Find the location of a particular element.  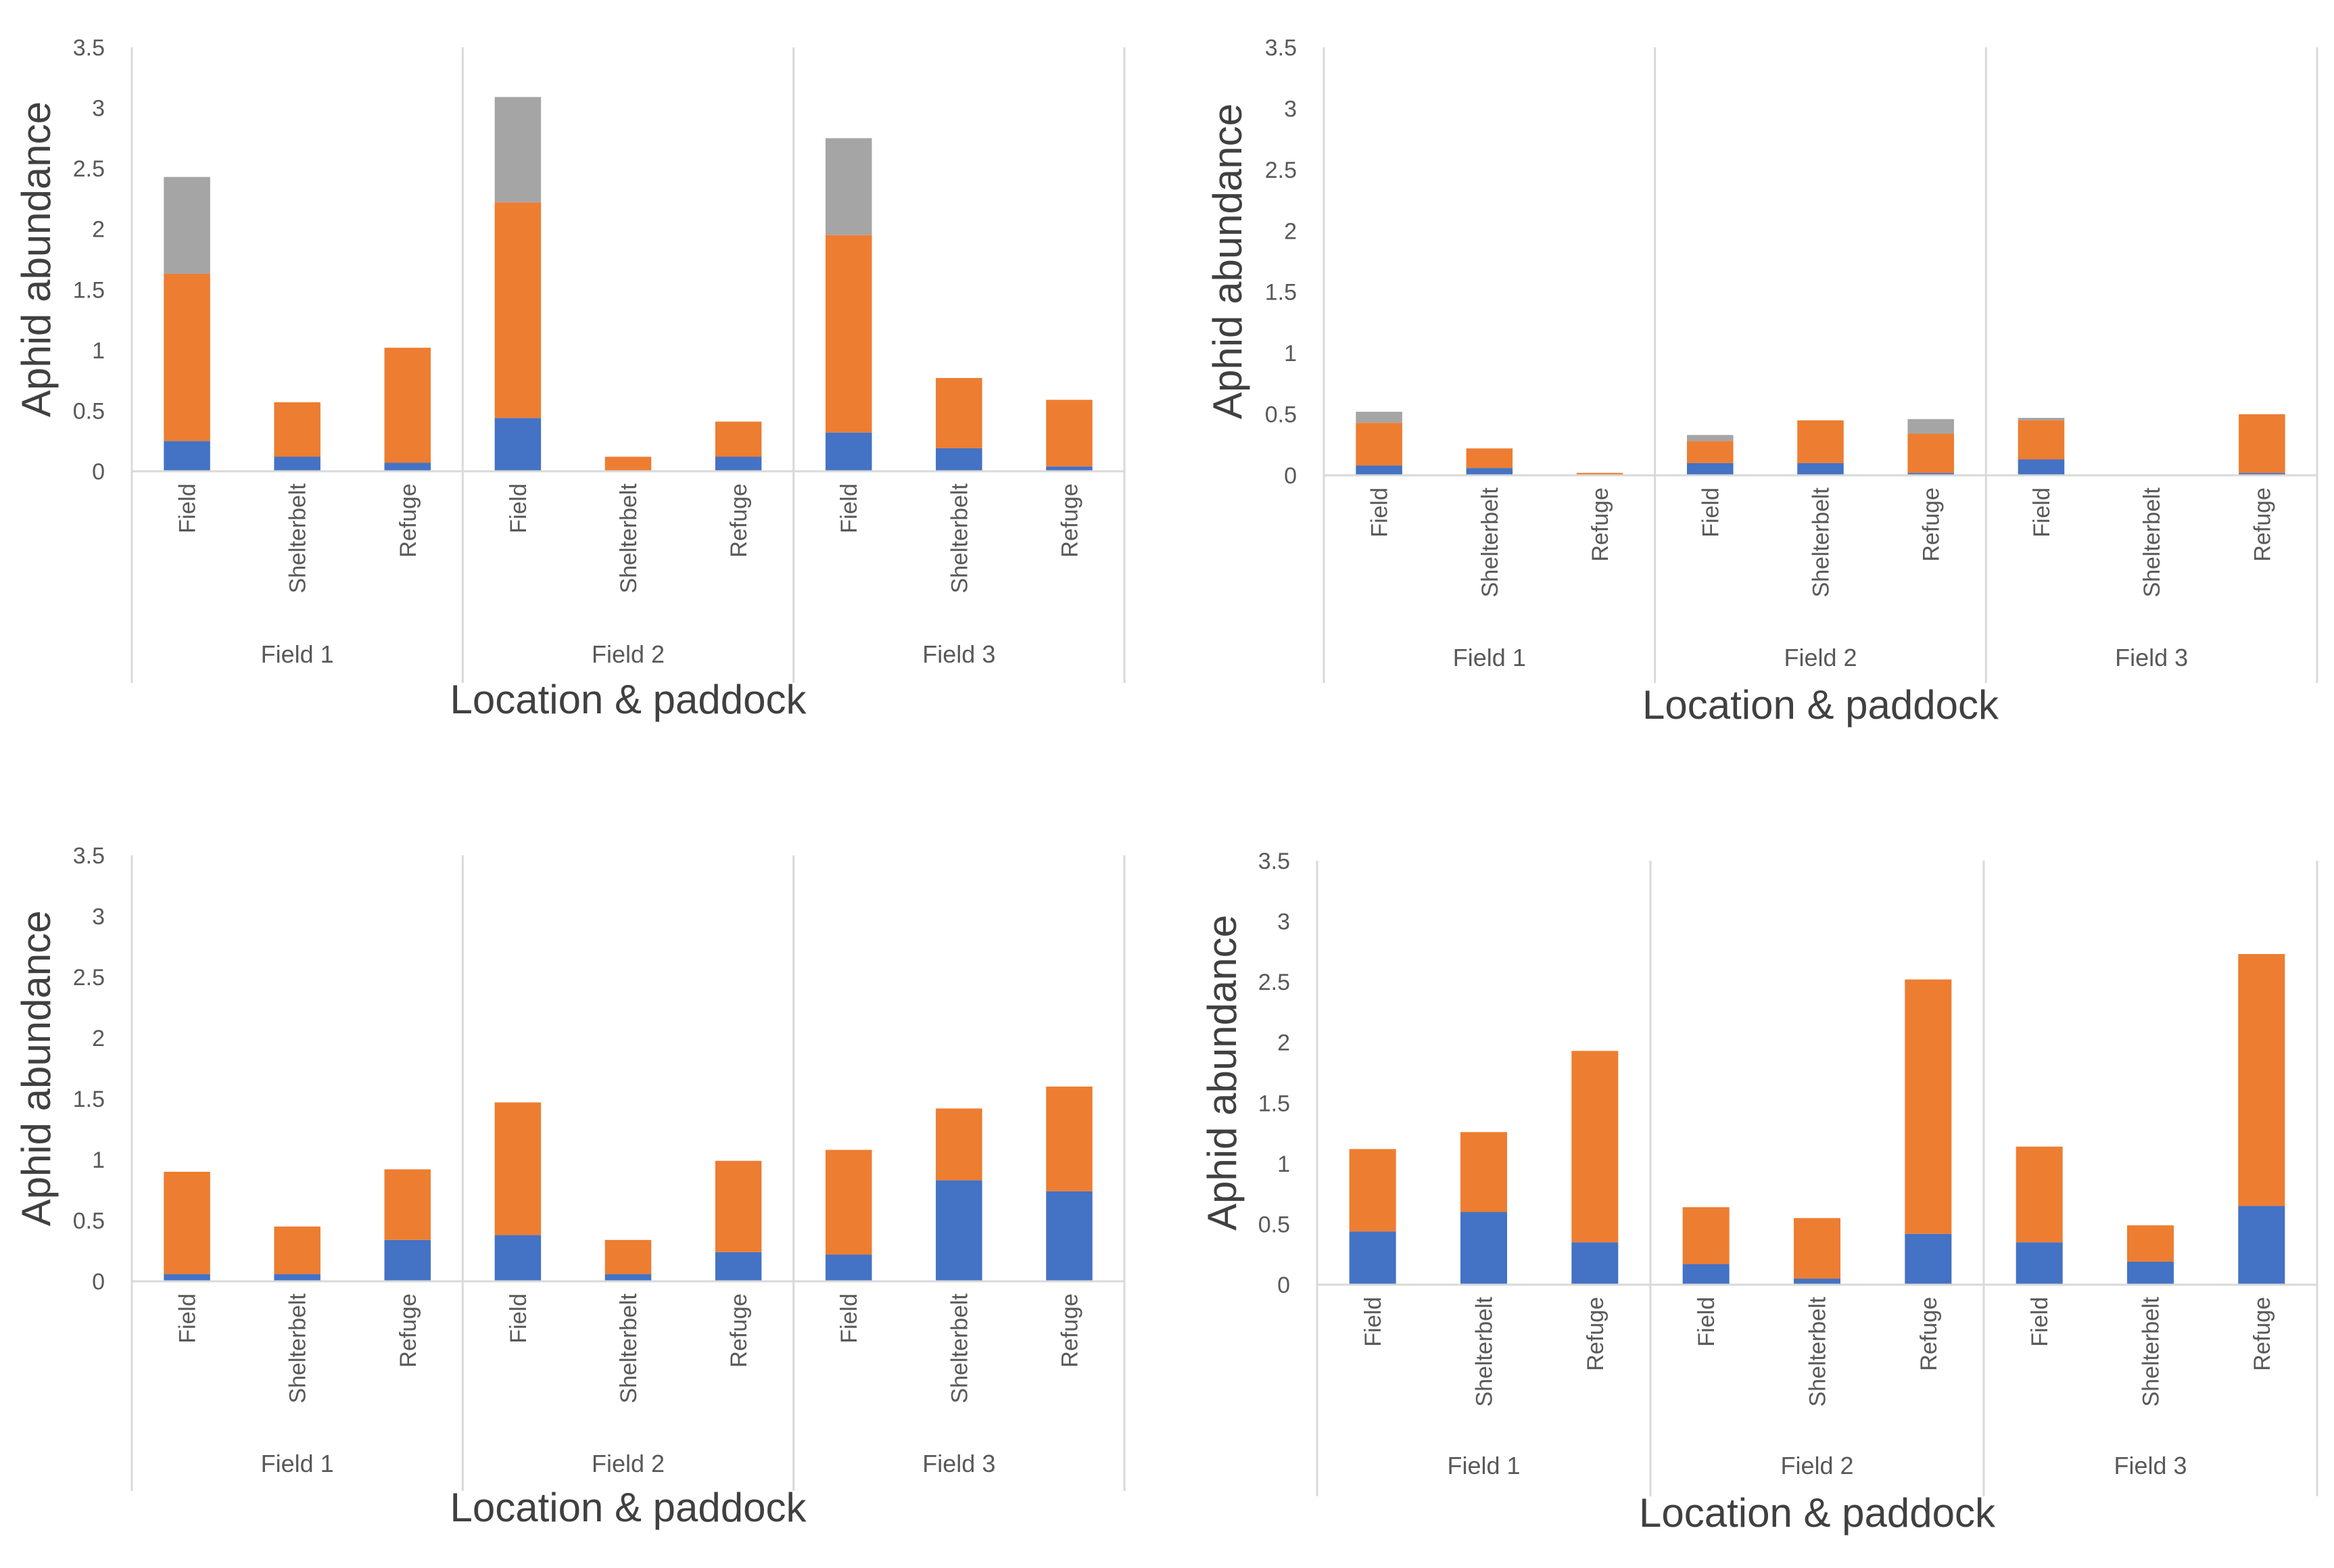

y-tick-label: 0.5 is located at coordinates (1281, 415).